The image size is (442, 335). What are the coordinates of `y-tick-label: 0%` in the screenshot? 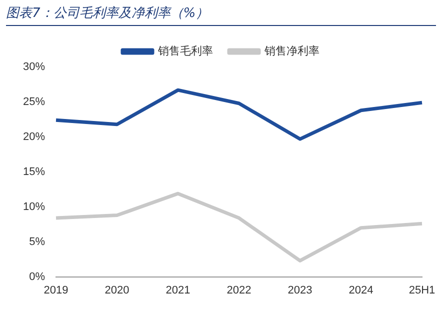 It's located at (37, 276).